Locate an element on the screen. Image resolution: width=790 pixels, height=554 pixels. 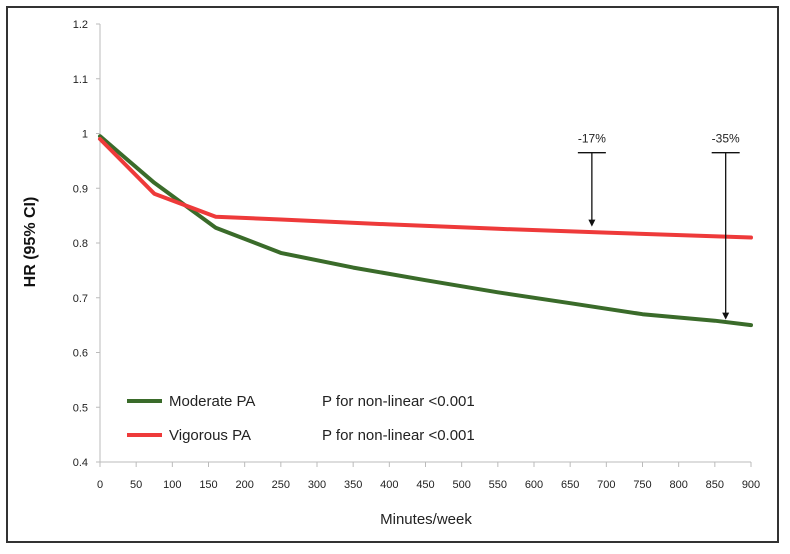
x-tick-label: 750 is located at coordinates (642, 485).